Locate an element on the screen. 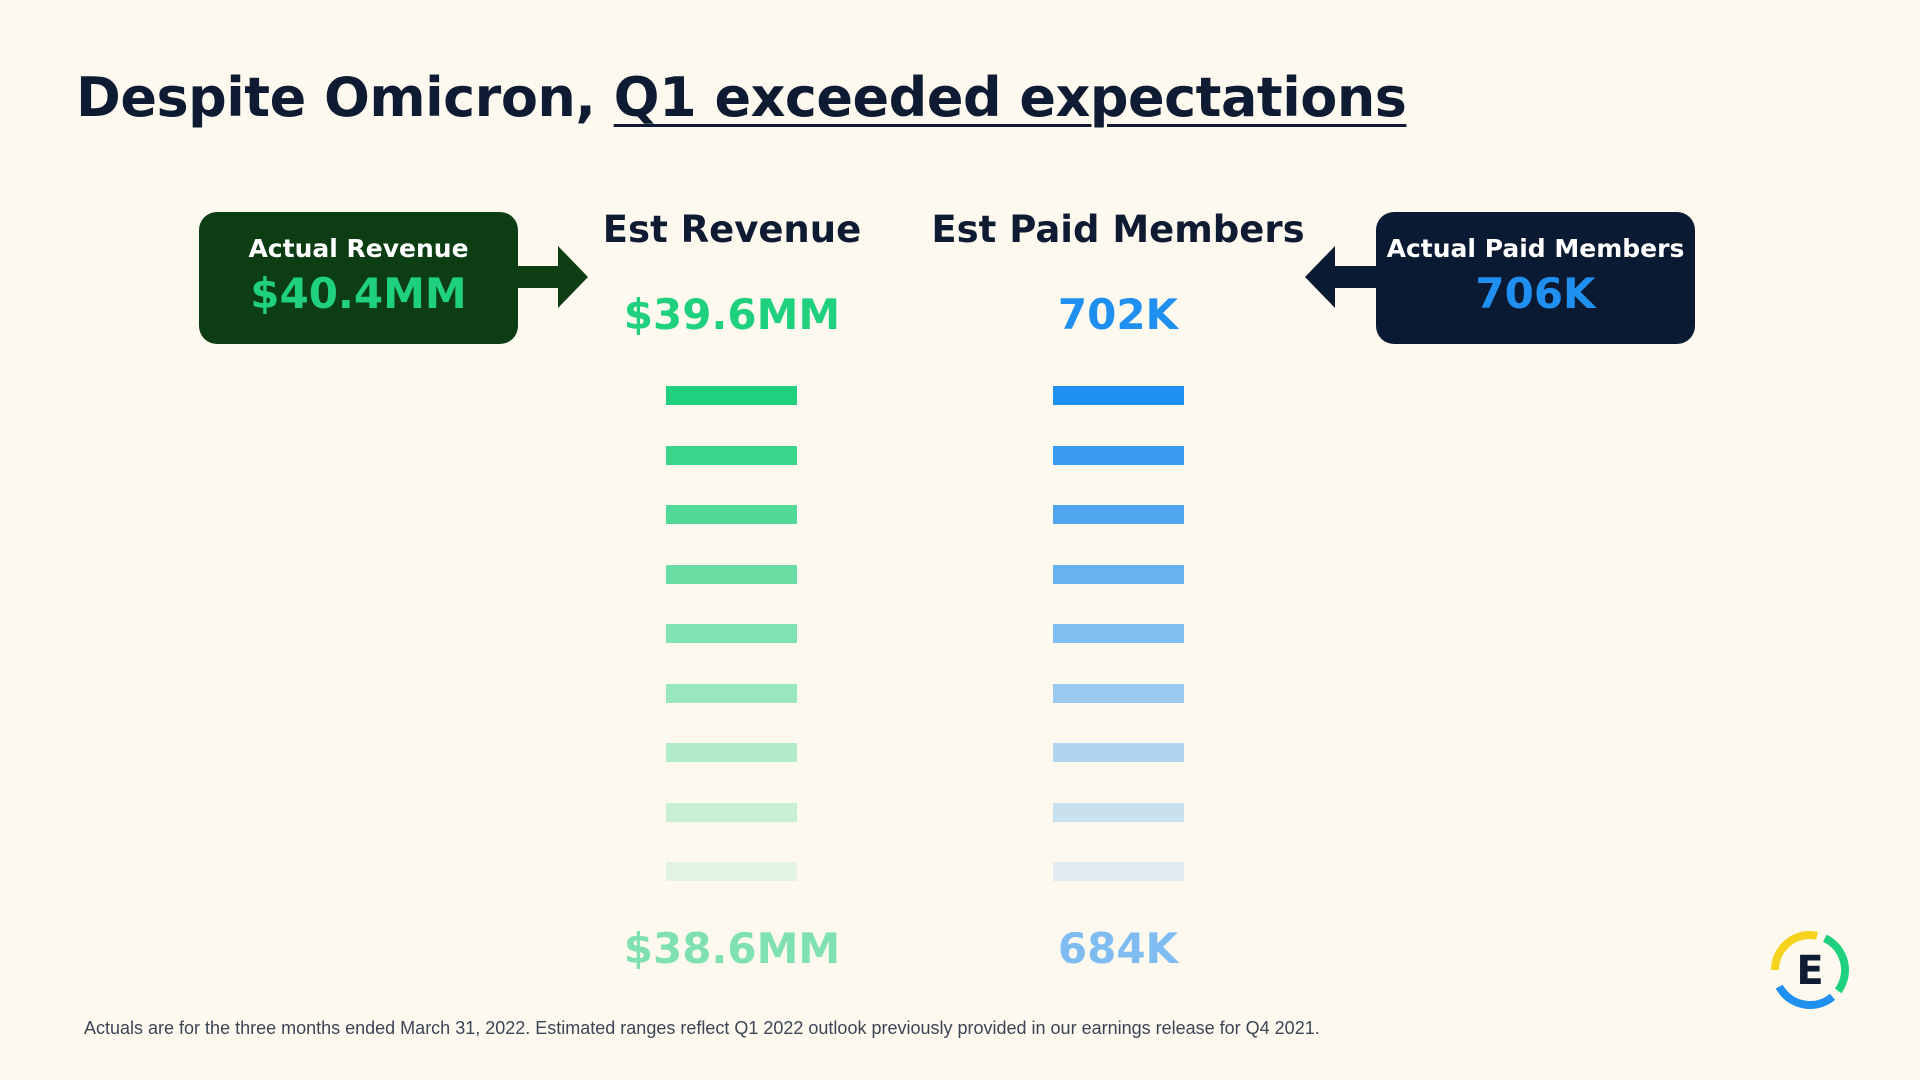 This screenshot has width=1920, height=1080. arrow-right-icon is located at coordinates (552, 277).